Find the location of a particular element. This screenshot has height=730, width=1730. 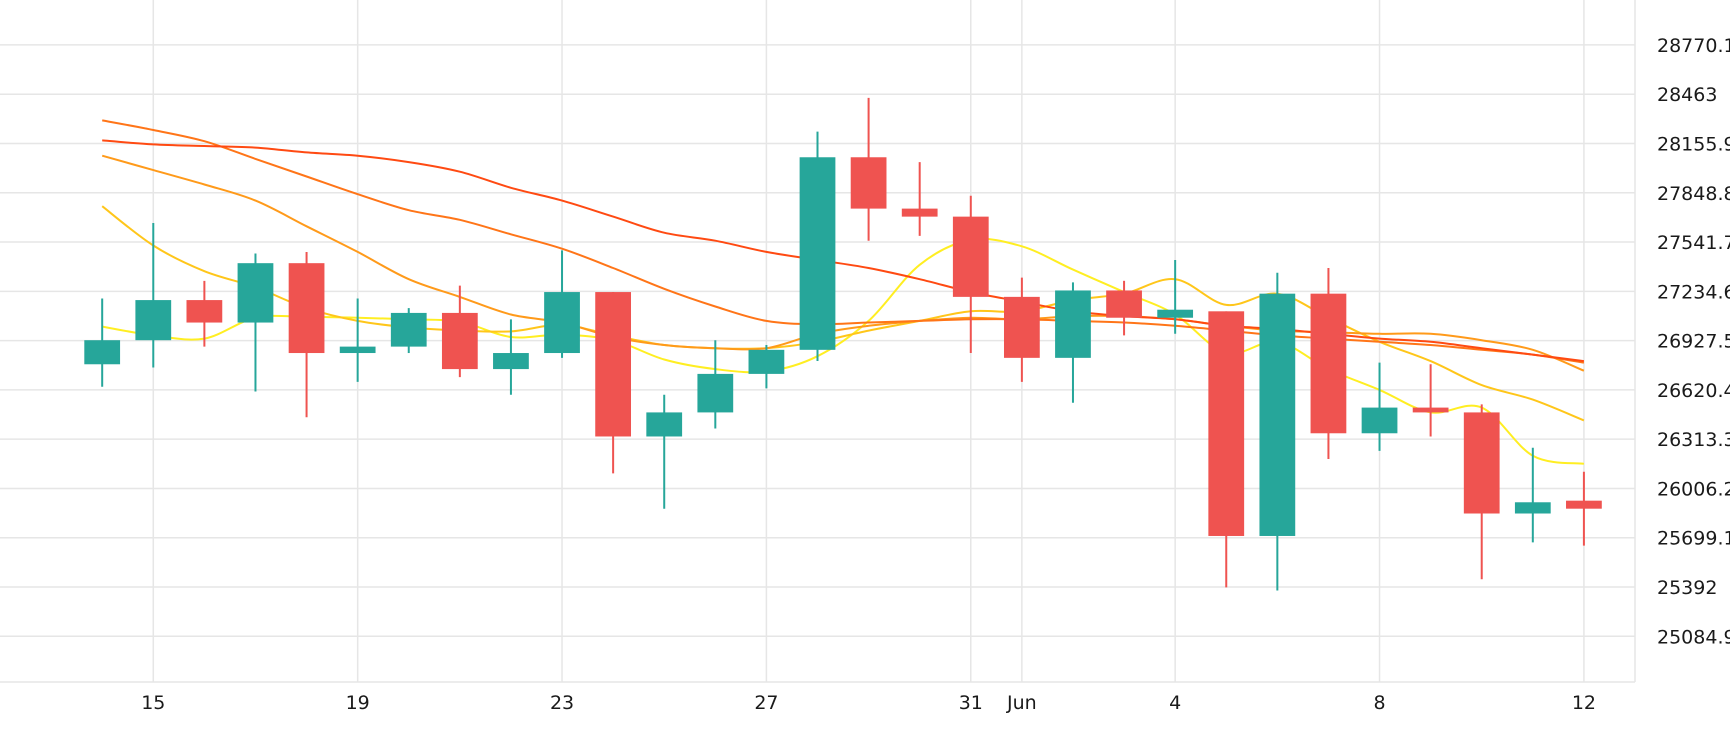

y-tick-label: 28155.9 is located at coordinates (1693, 144).